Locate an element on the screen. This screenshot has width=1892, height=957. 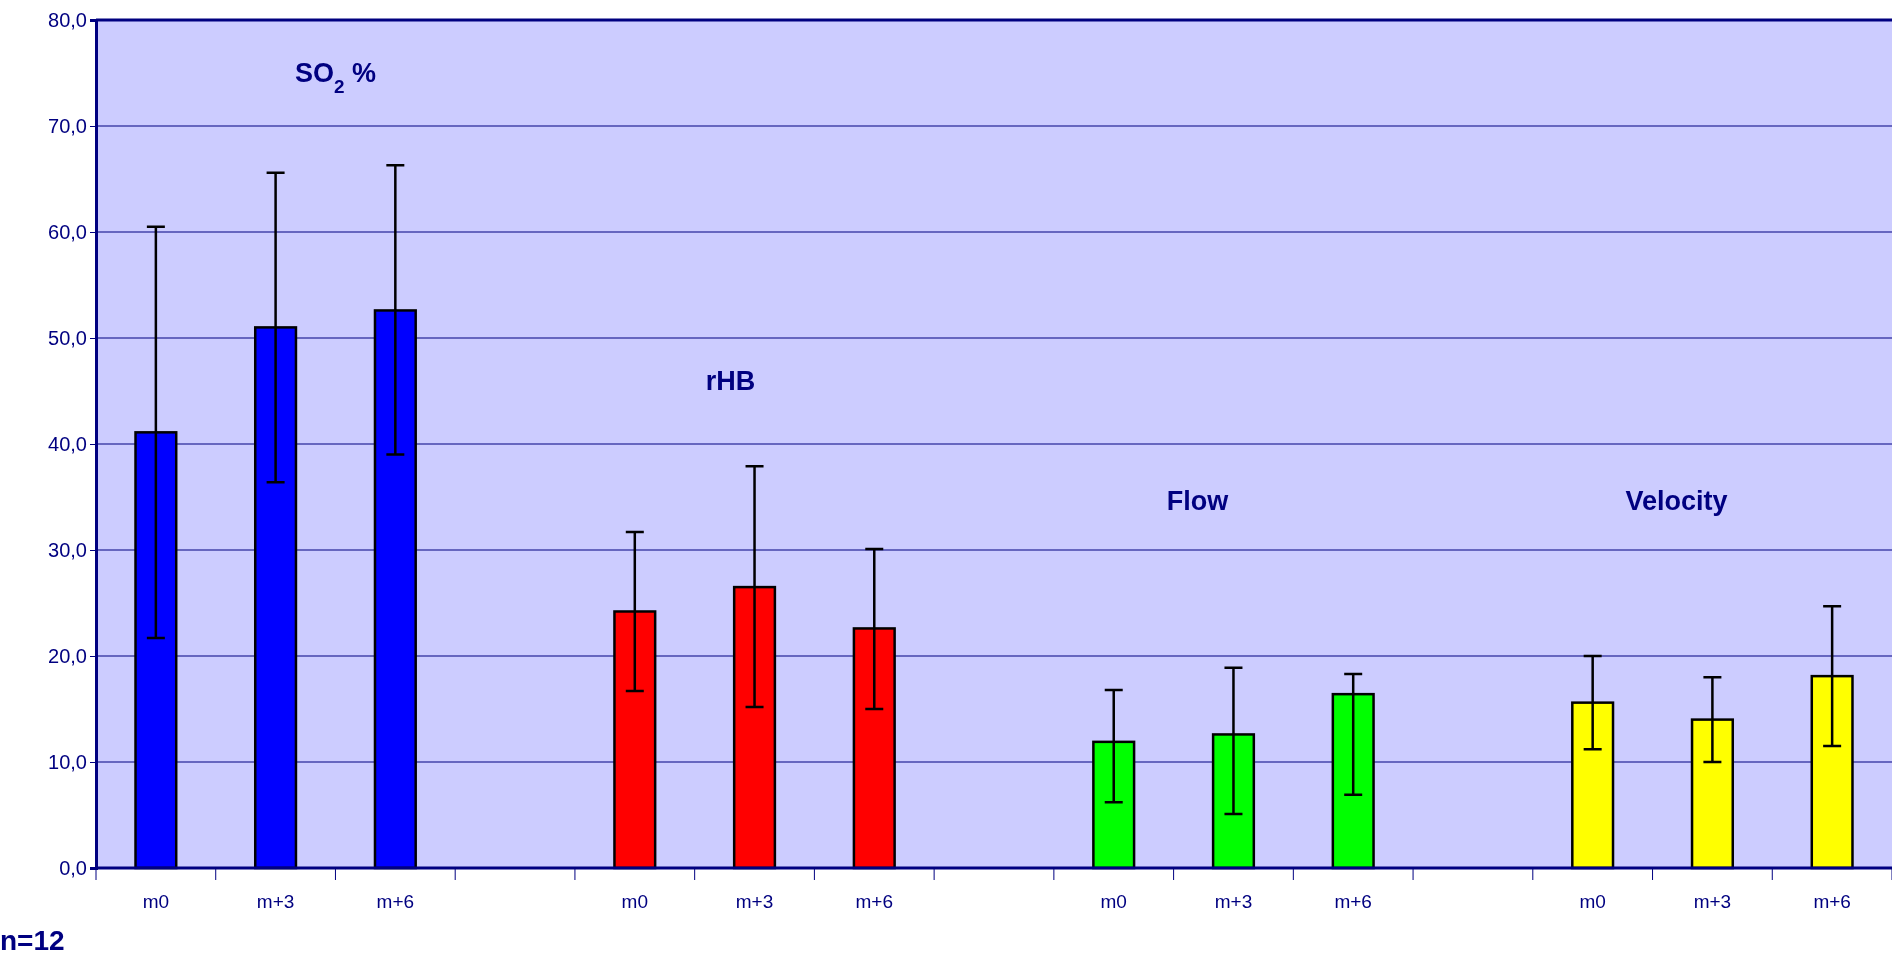
y-tick-label: 70,0 is located at coordinates (67, 125).